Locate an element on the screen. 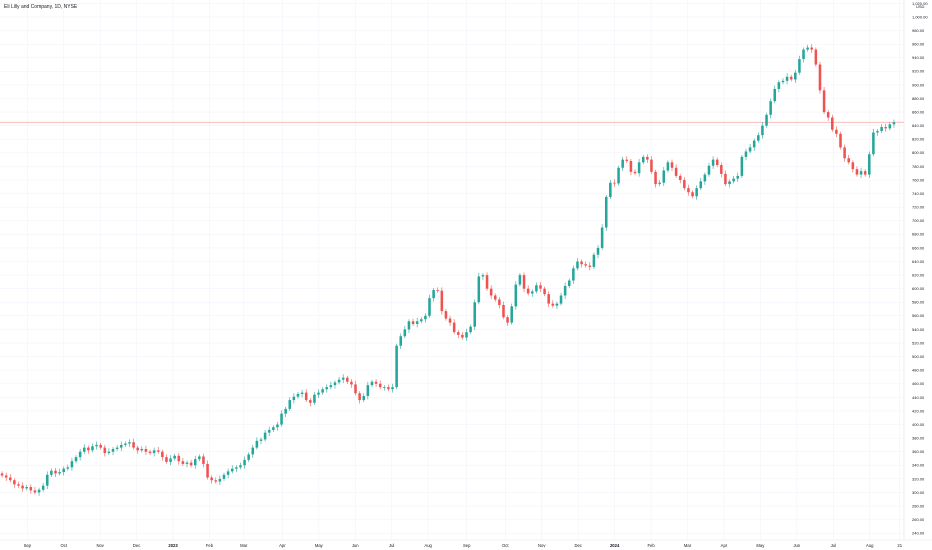 This screenshot has width=932, height=550. y-tick-label: 920.00 is located at coordinates (918, 71).